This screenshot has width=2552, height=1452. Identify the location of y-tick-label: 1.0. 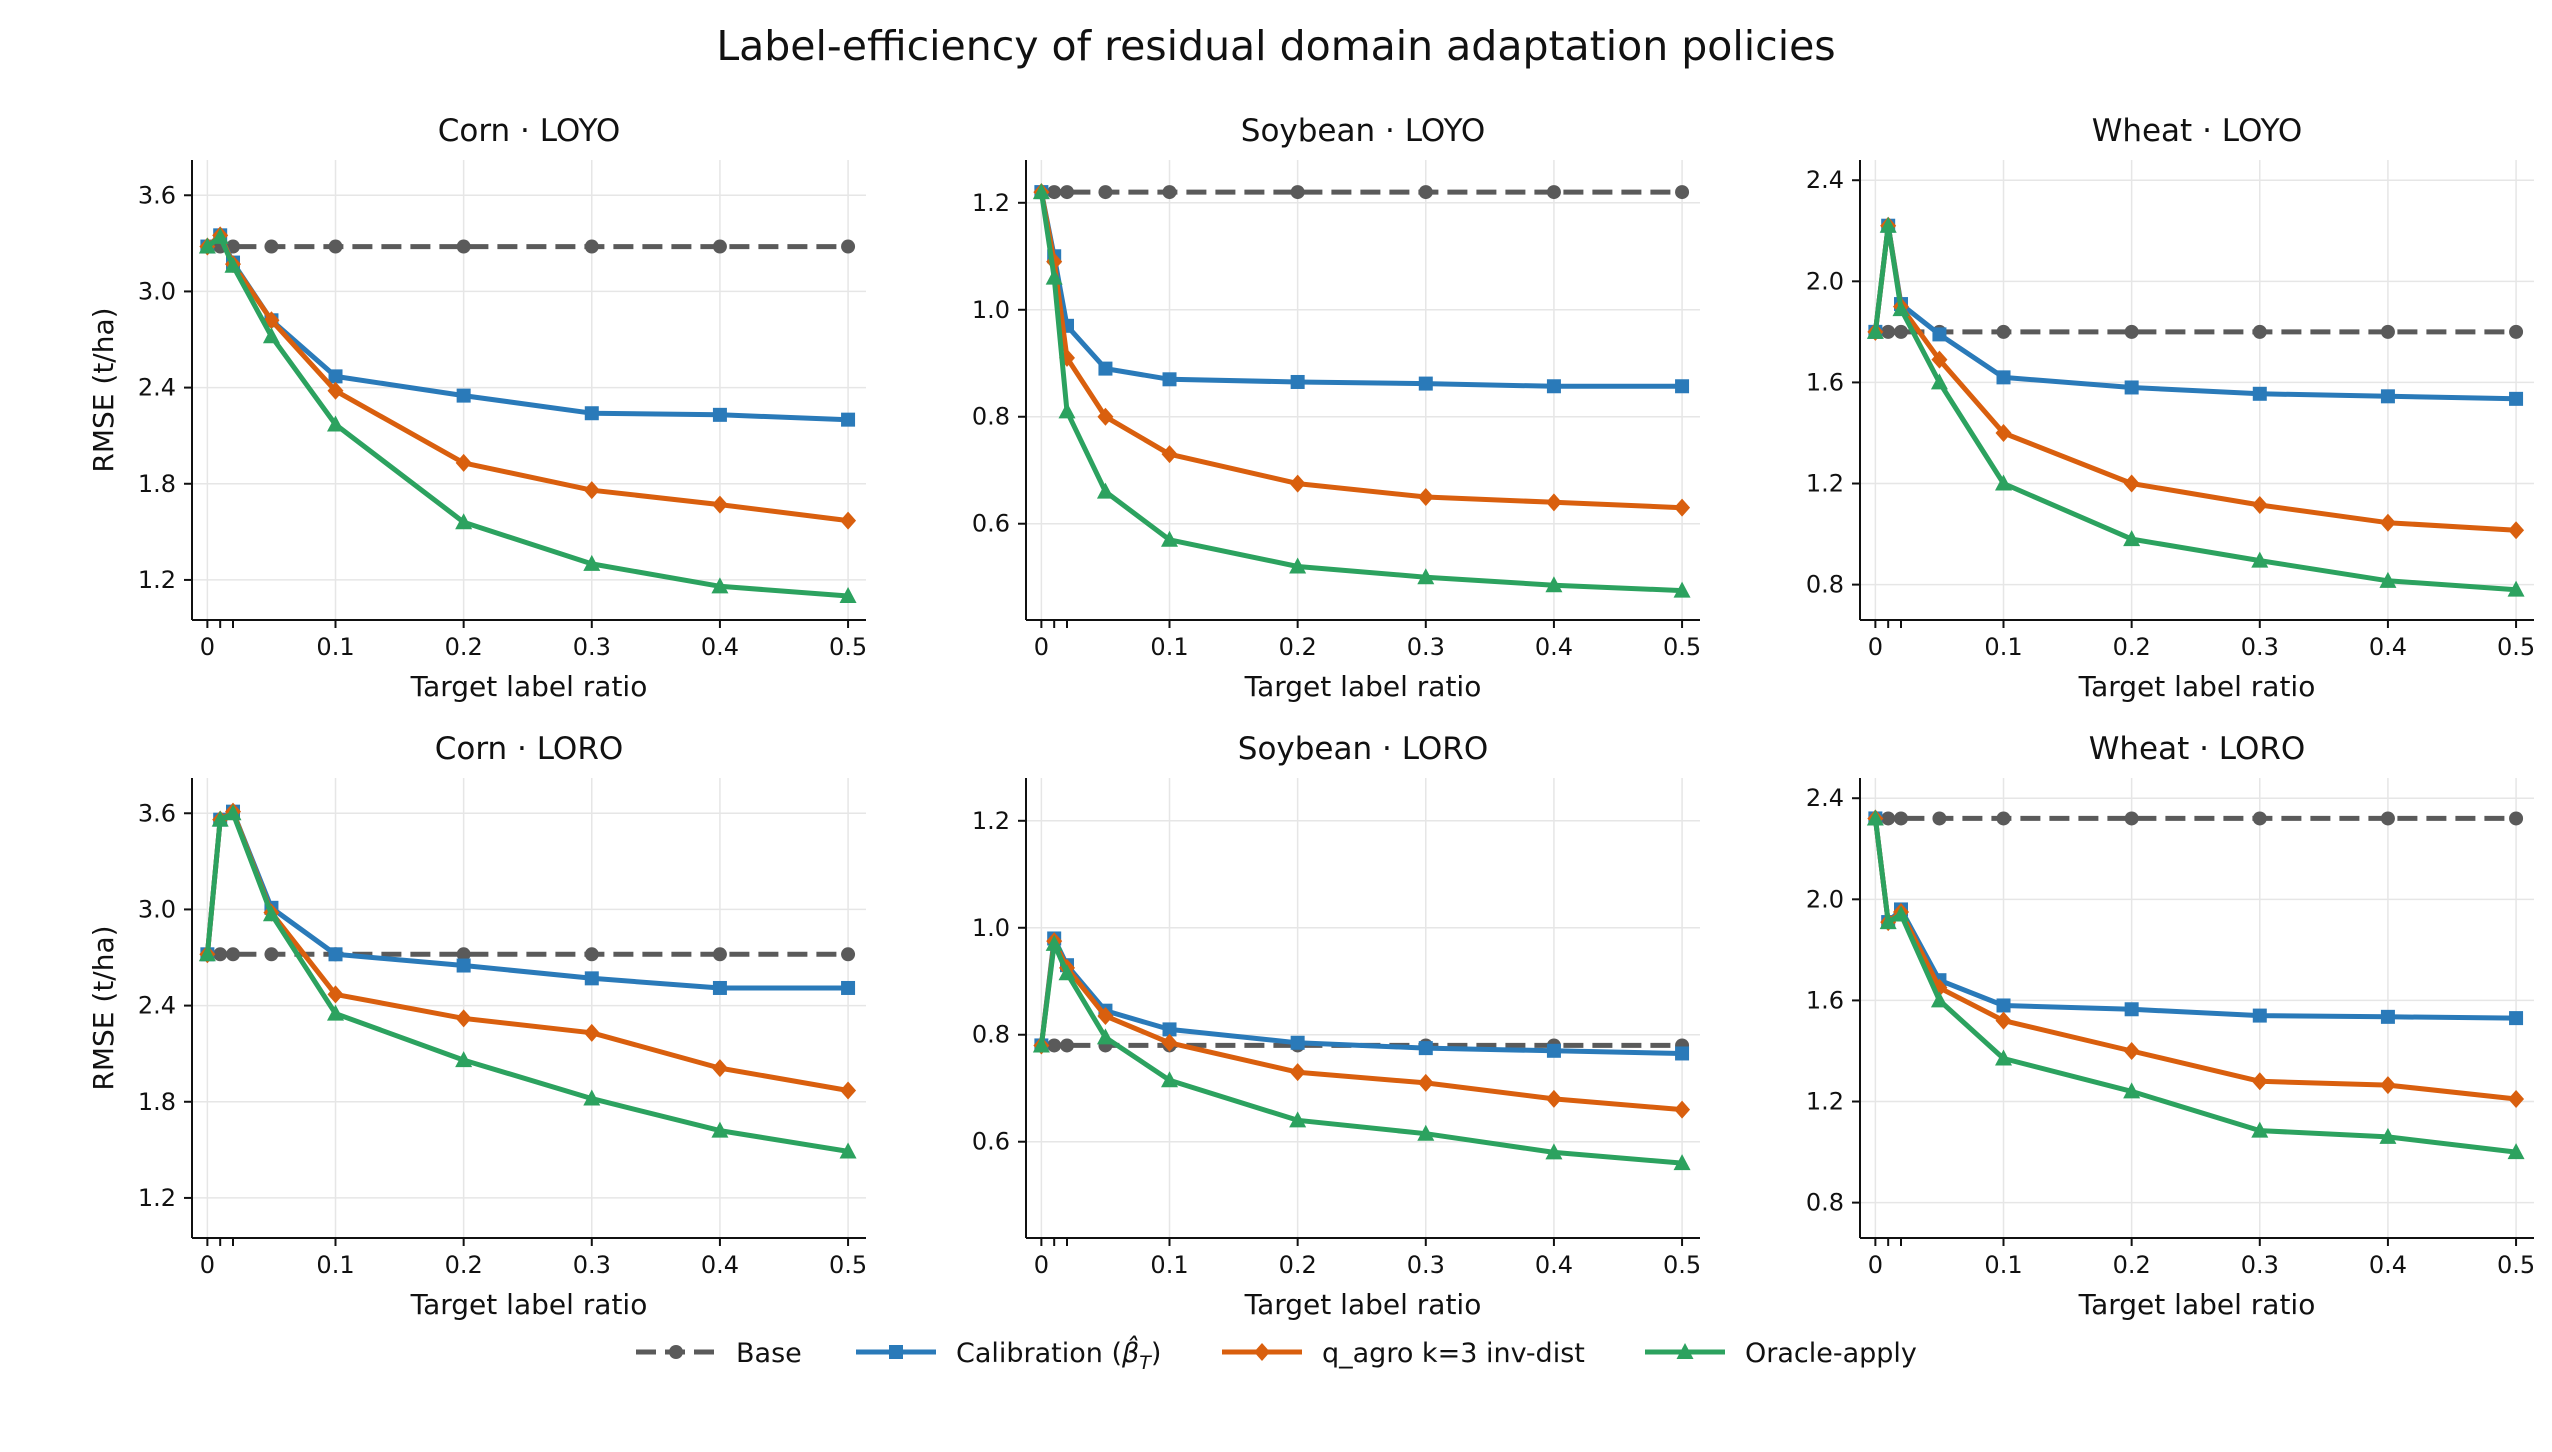
(991, 928).